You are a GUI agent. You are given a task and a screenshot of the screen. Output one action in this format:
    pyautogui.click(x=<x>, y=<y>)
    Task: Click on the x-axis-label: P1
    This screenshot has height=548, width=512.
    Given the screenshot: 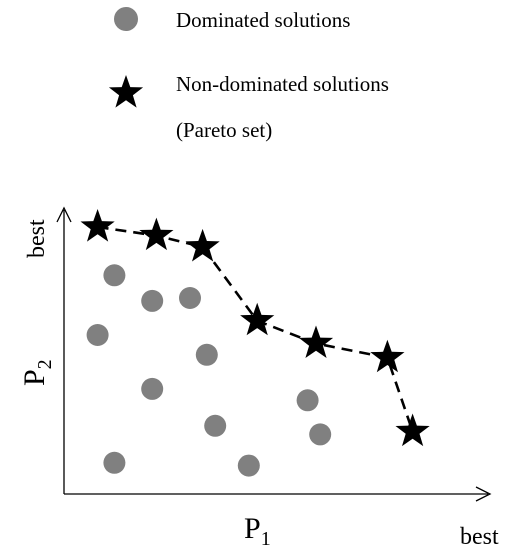 What is the action you would take?
    pyautogui.click(x=257, y=530)
    